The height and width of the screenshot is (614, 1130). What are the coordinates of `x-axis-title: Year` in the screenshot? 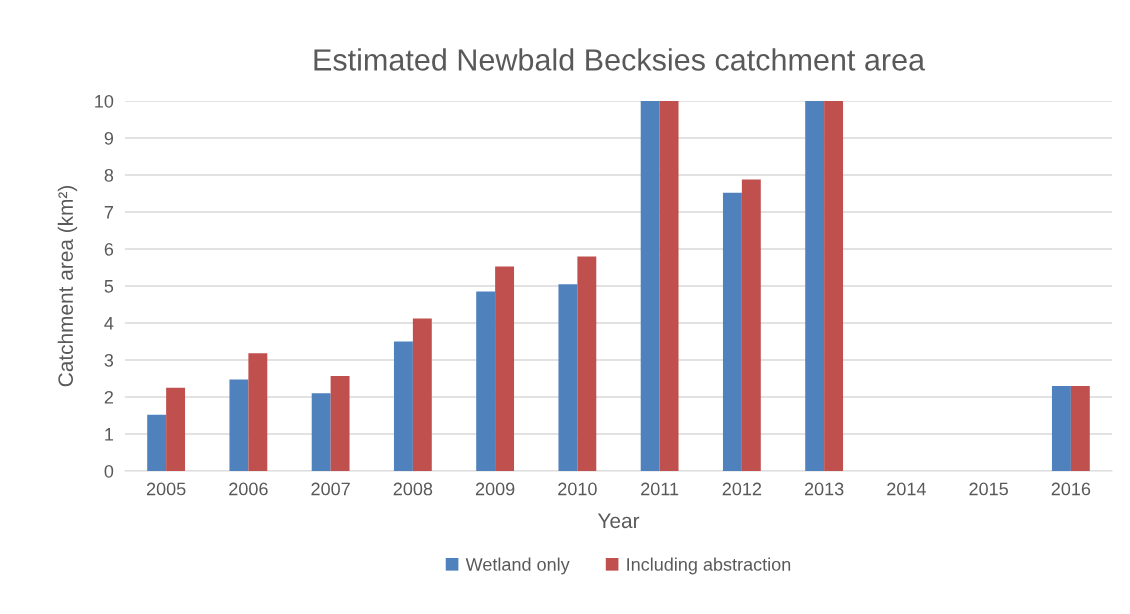 It's located at (618, 521).